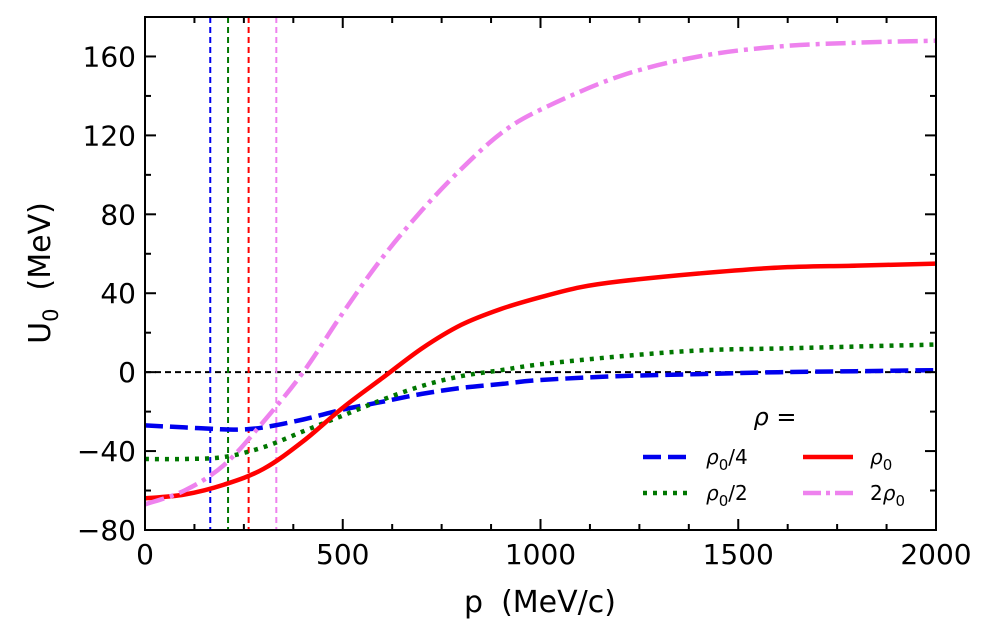 The width and height of the screenshot is (998, 637). Describe the element at coordinates (540, 554) in the screenshot. I see `x-tick-label: 1000` at that location.